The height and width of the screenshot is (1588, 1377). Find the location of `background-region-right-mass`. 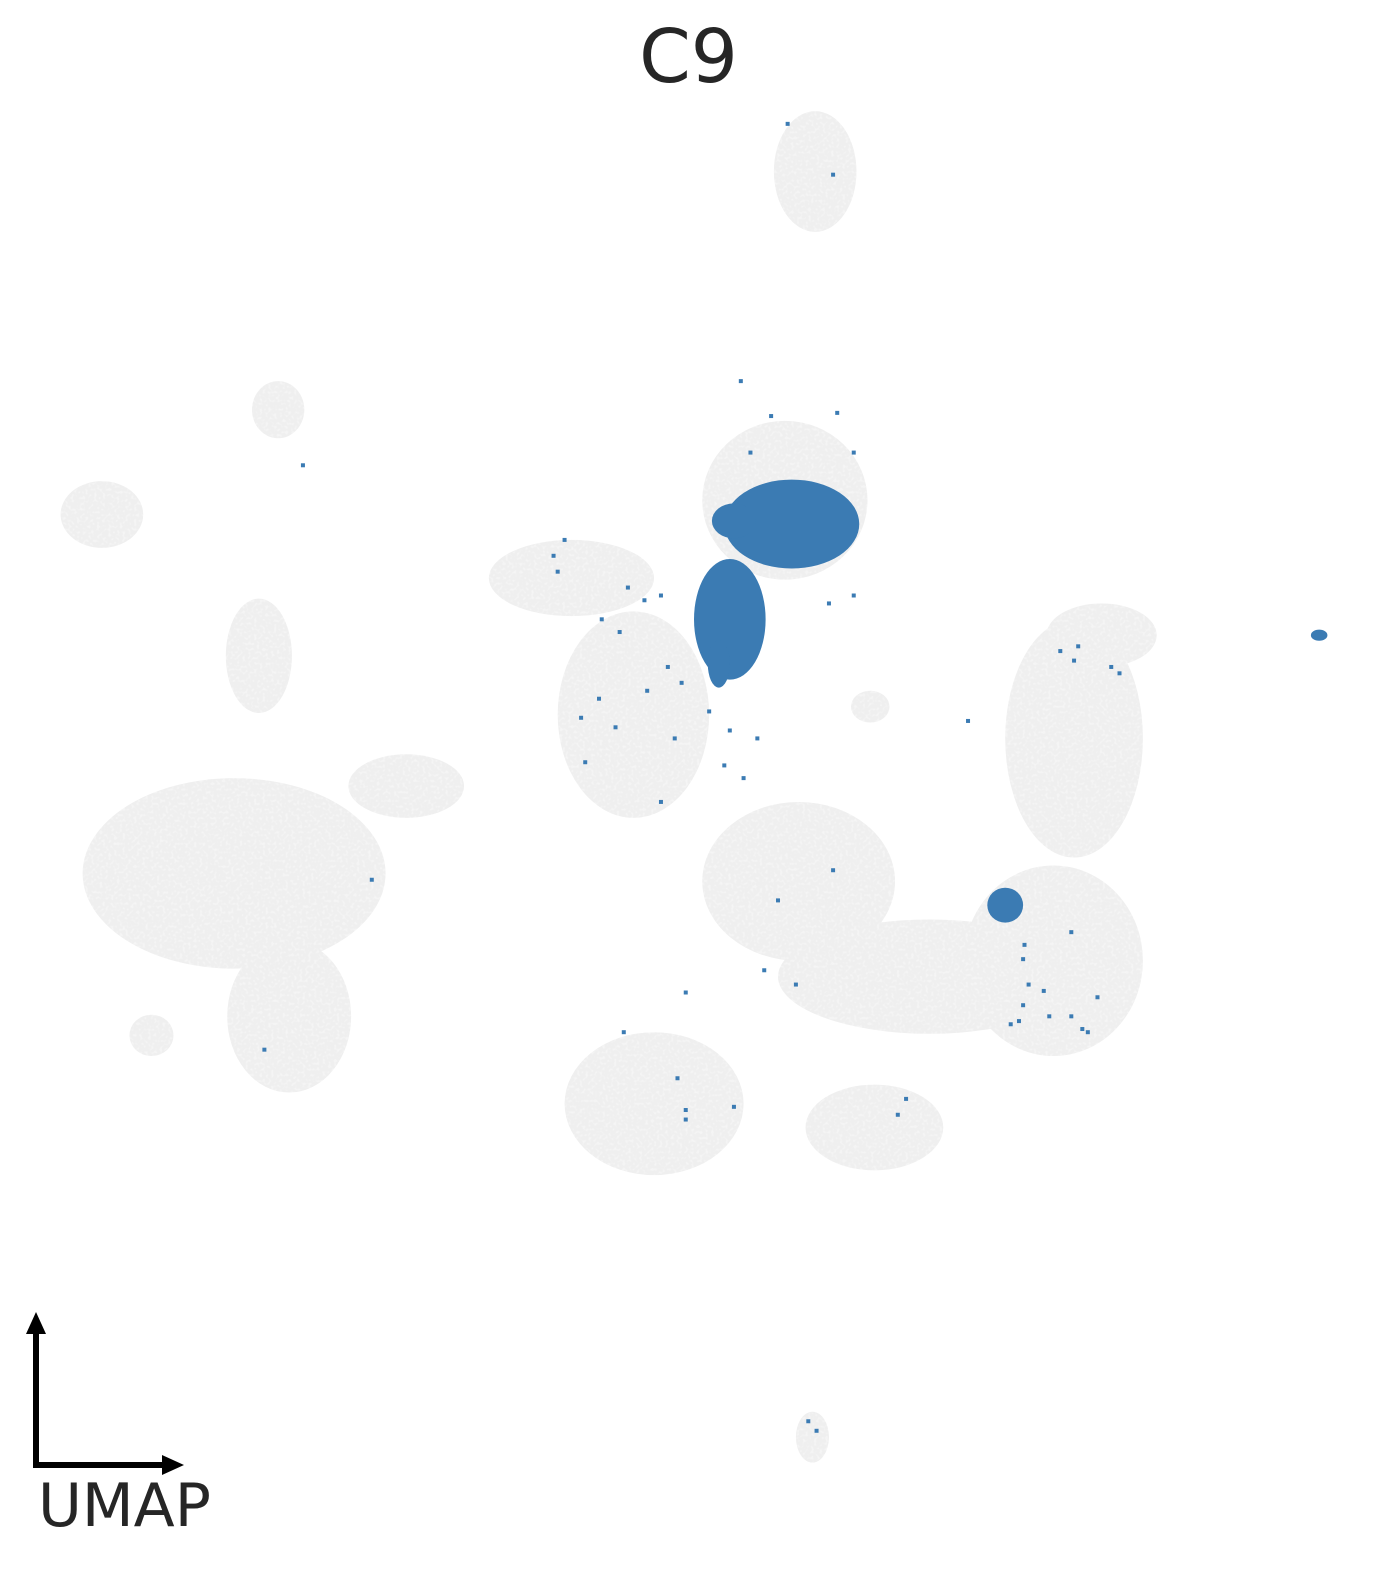

background-region-right-mass is located at coordinates (1053, 961).